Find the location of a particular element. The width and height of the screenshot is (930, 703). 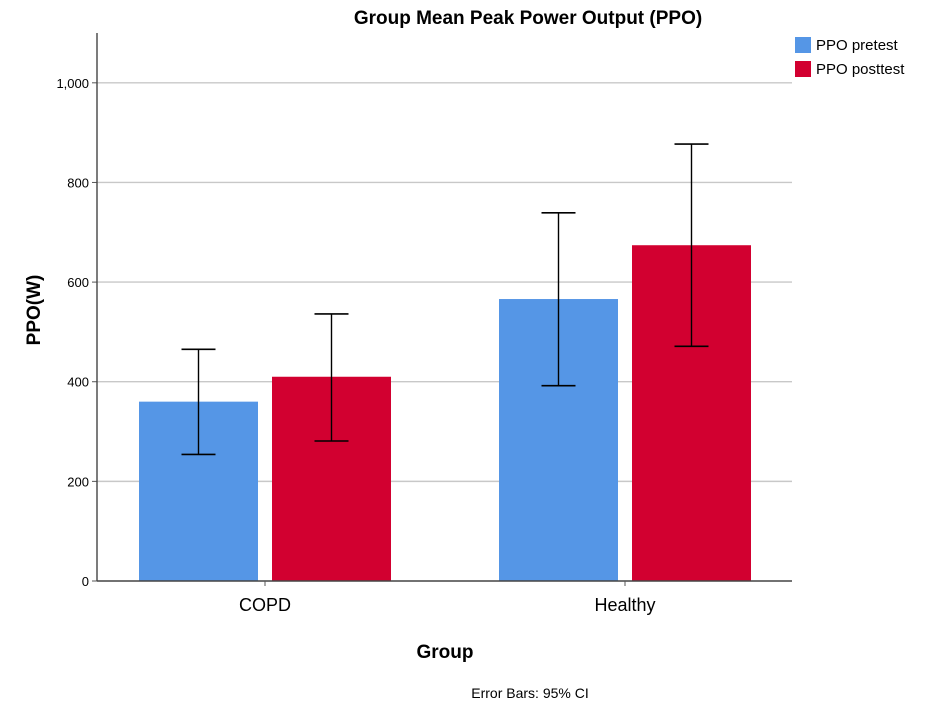

legend-label: PPO posttest is located at coordinates (860, 69).